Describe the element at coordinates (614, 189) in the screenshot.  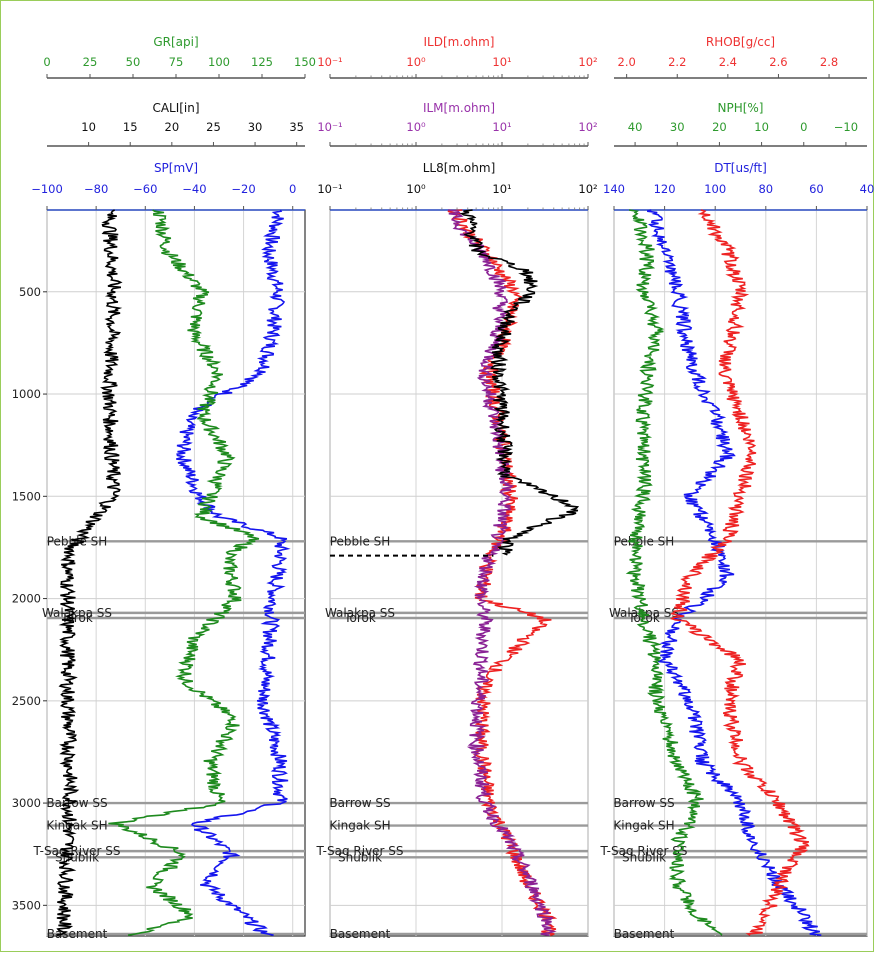
I see `axis-tick-label: 140` at that location.